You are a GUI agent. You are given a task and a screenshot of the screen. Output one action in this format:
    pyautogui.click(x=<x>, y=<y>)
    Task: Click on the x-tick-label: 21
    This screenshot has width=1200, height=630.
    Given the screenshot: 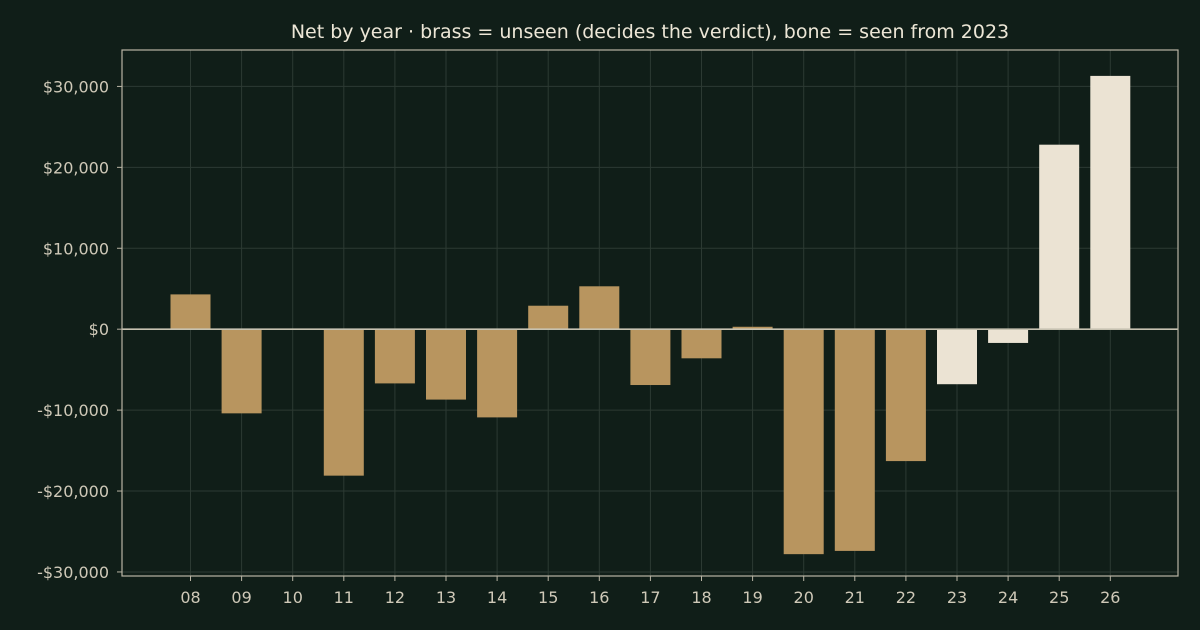 What is the action you would take?
    pyautogui.click(x=855, y=597)
    